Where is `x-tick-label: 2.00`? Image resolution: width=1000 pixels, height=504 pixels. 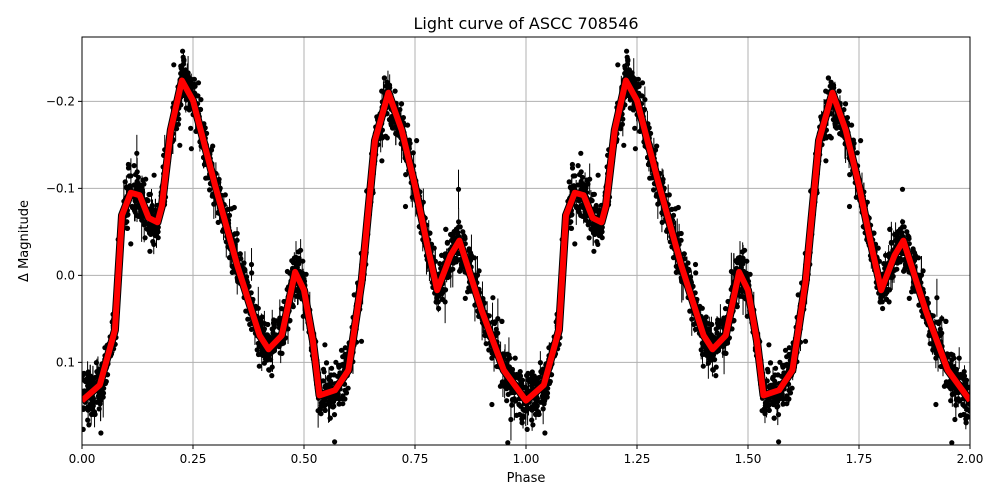 x-tick-label: 2.00 is located at coordinates (970, 459).